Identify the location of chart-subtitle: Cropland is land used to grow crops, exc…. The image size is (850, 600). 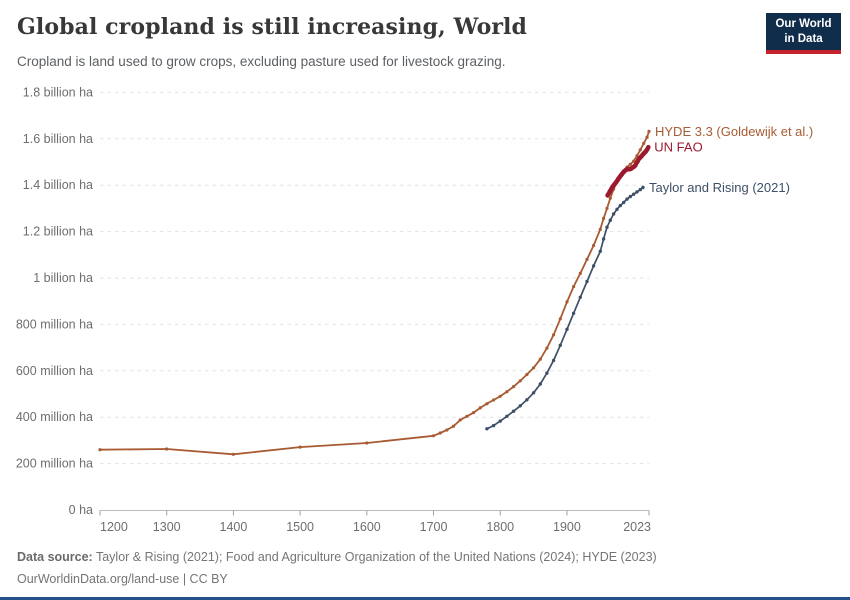
(261, 61).